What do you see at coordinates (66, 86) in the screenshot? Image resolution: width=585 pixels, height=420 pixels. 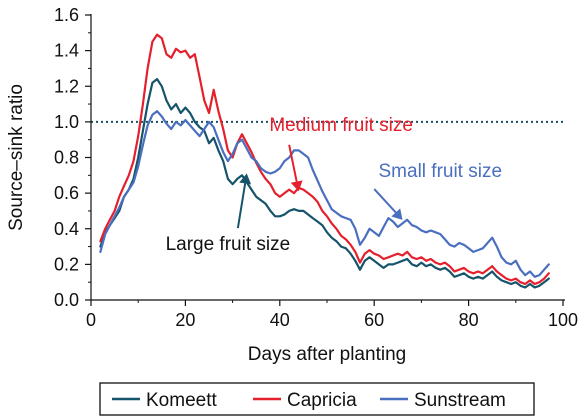 I see `y-tick-label: 1.2` at bounding box center [66, 86].